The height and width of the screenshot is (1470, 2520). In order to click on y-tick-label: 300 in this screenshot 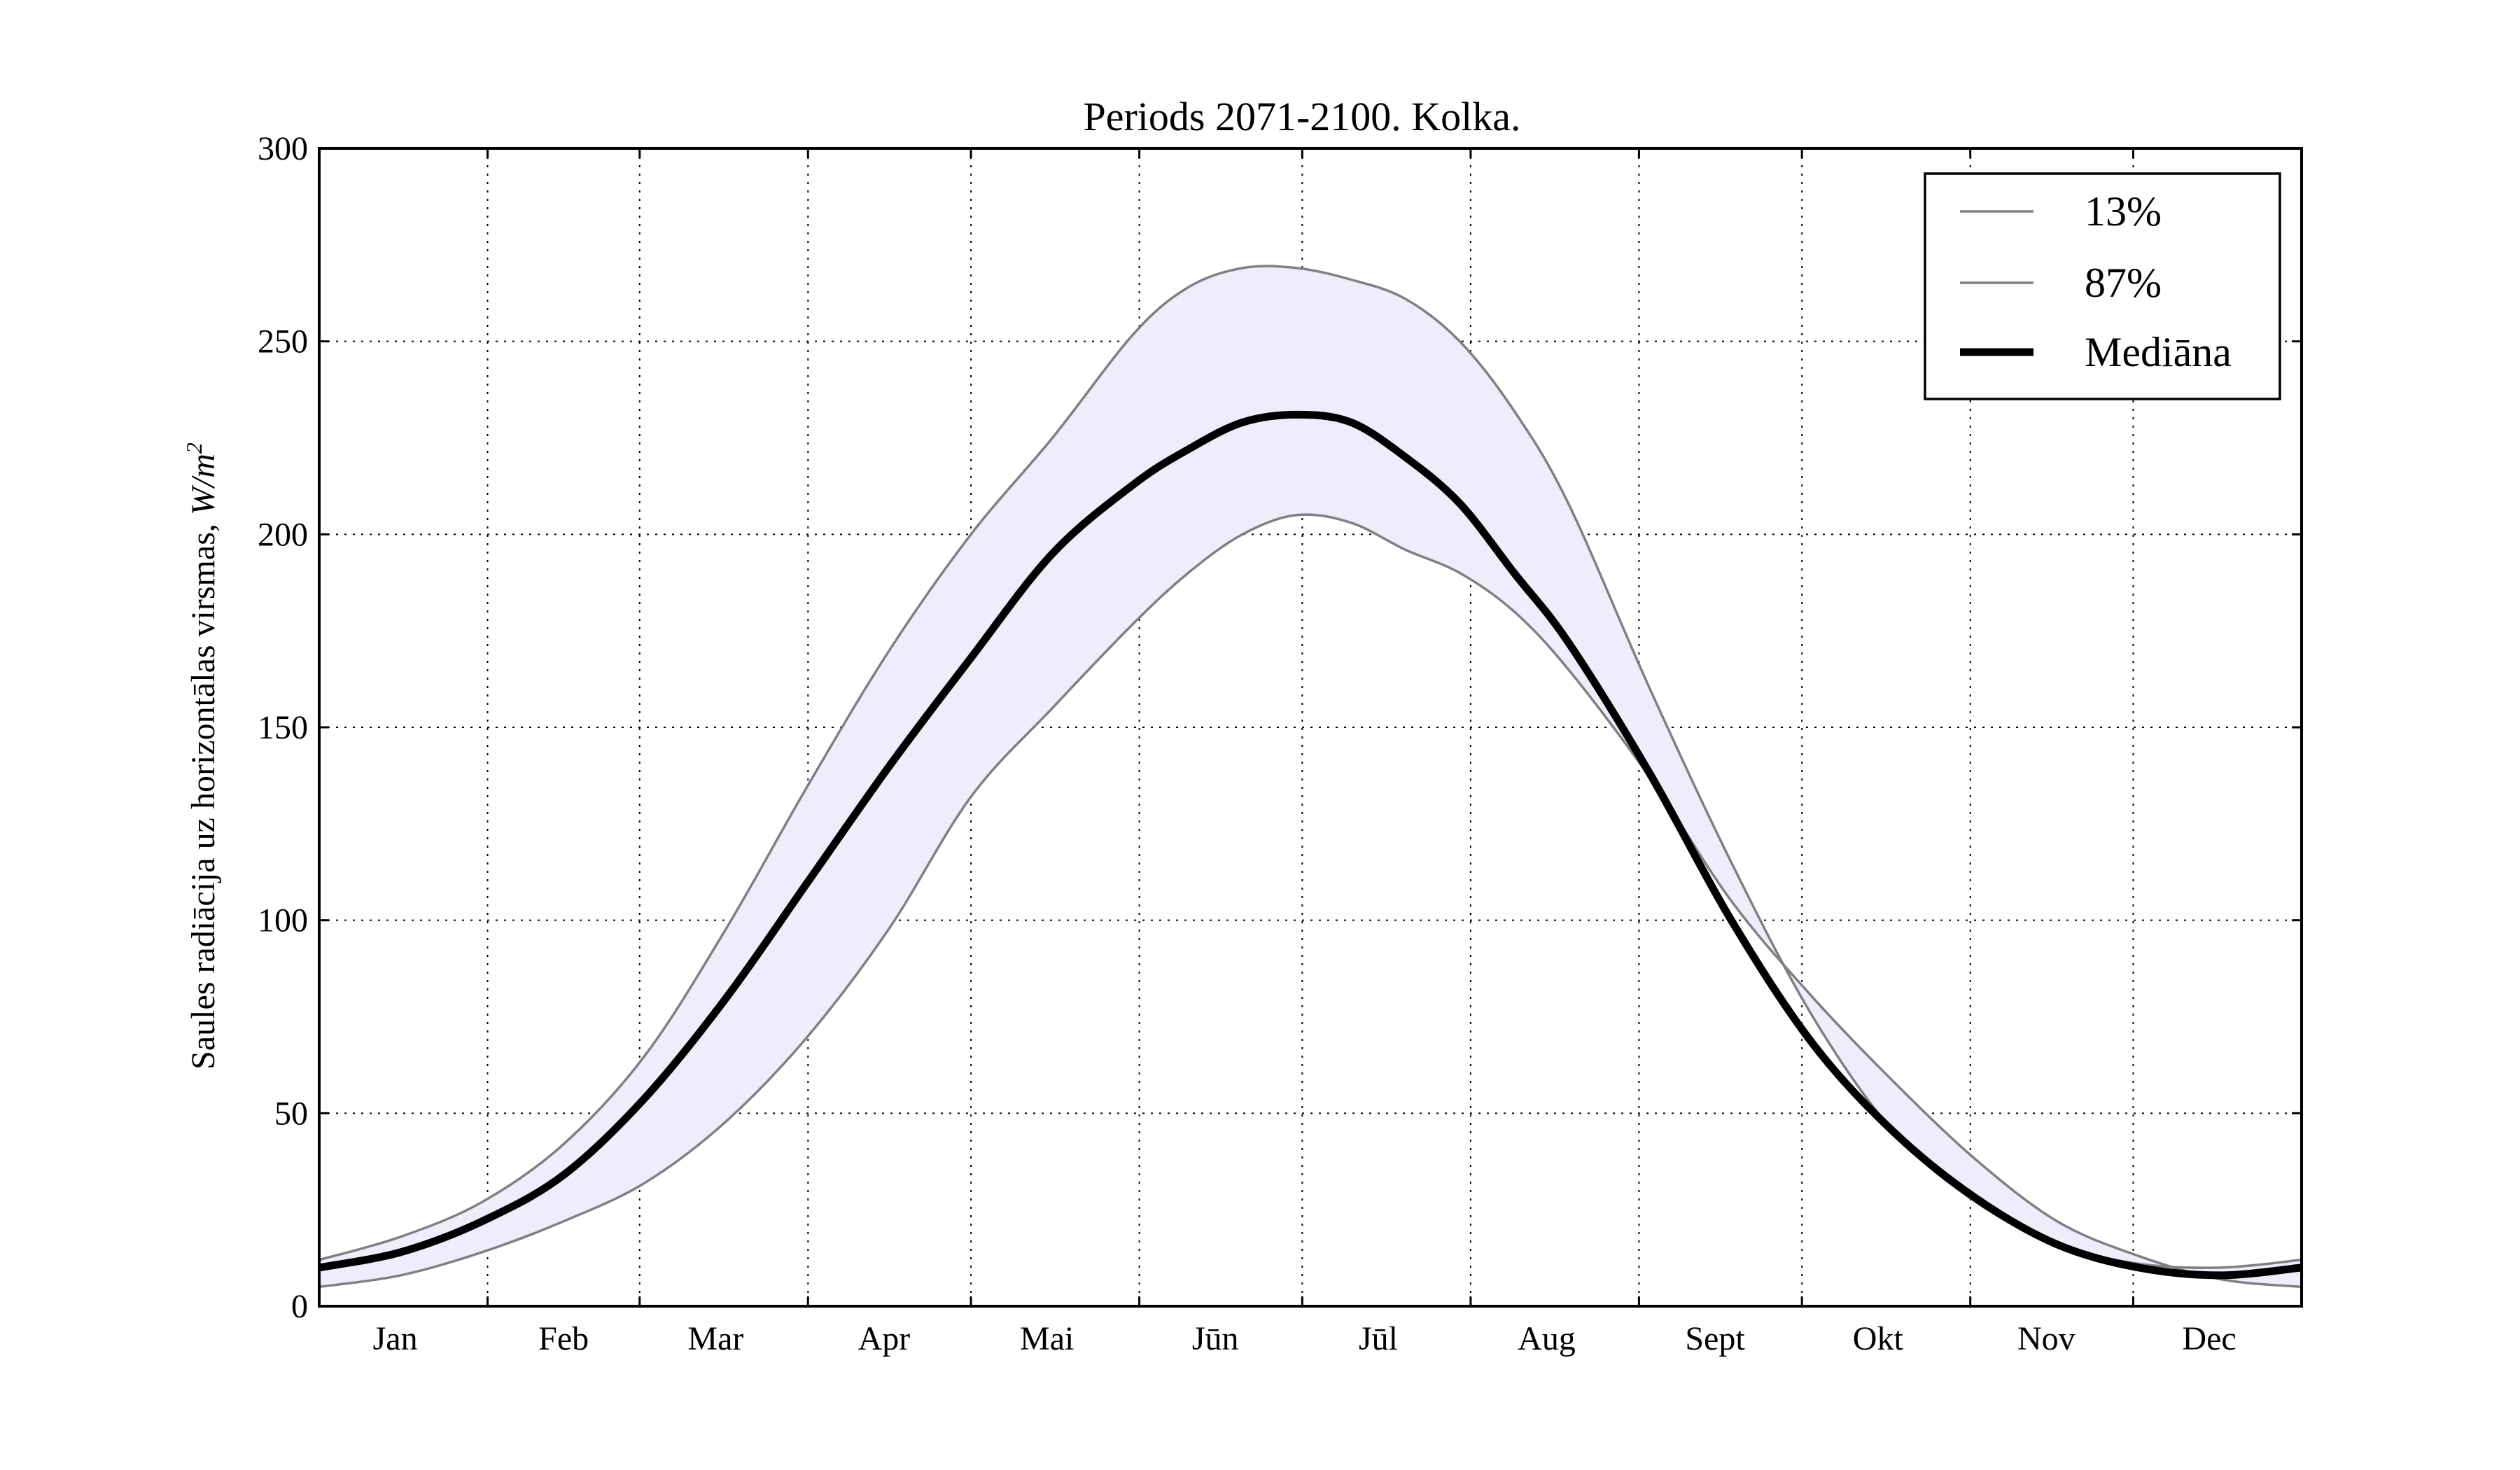, I will do `click(283, 148)`.